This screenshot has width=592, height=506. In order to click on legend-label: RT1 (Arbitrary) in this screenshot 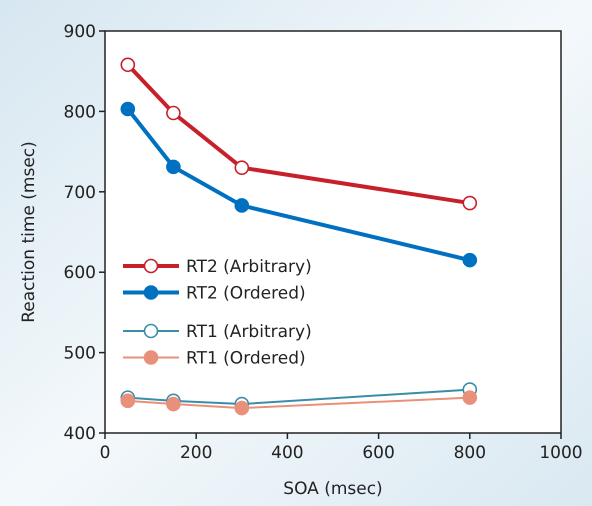, I will do `click(249, 332)`.